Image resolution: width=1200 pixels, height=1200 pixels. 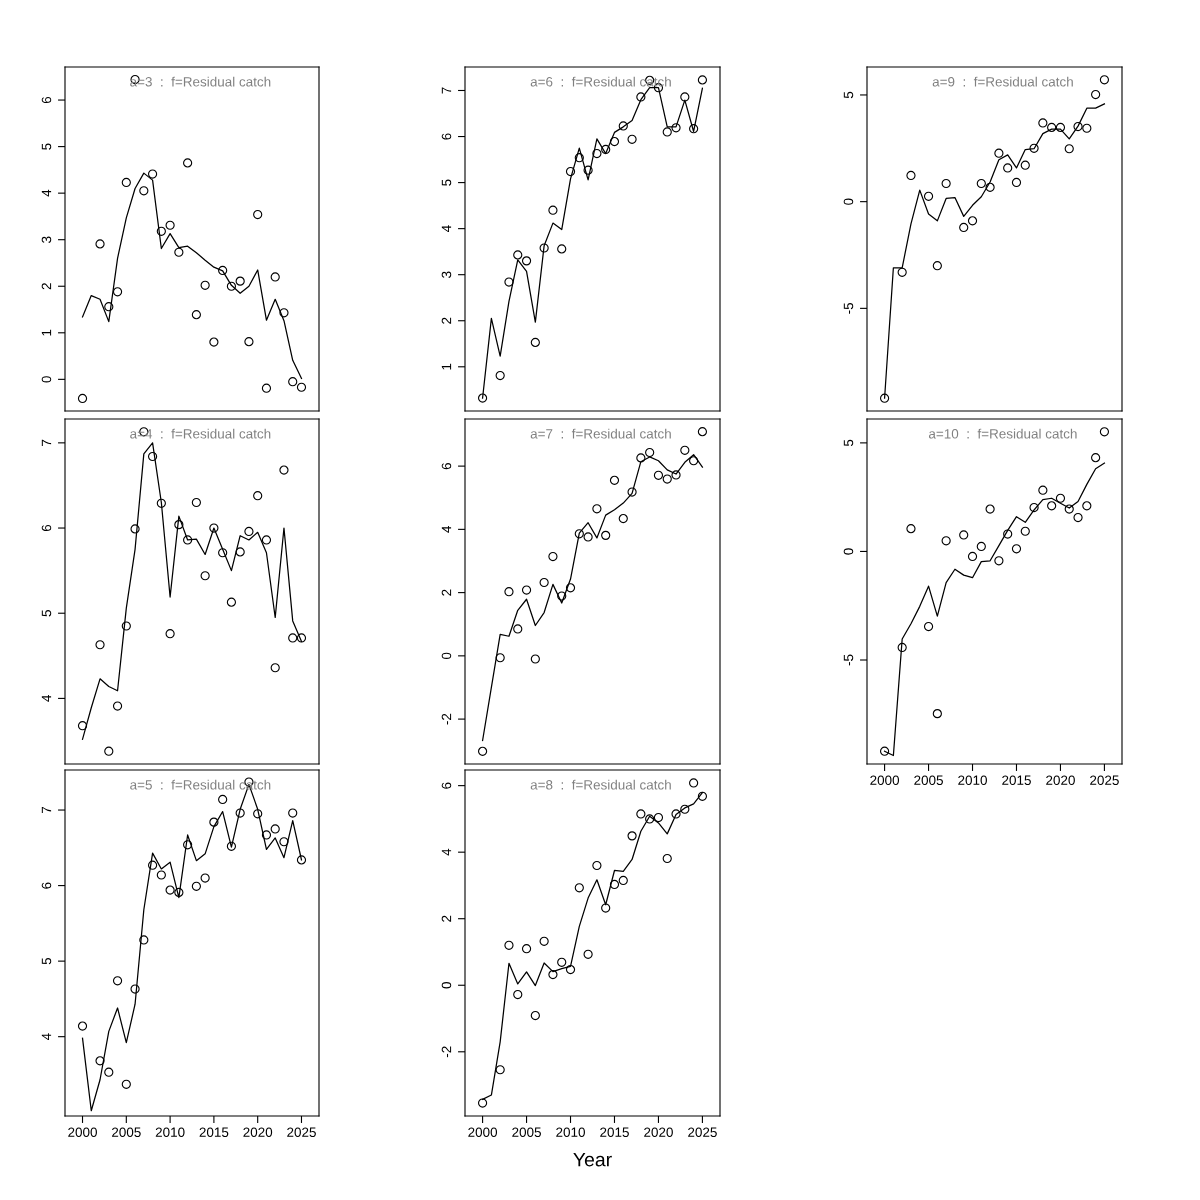 I want to click on x-axis-title: Year, so click(x=592, y=1159).